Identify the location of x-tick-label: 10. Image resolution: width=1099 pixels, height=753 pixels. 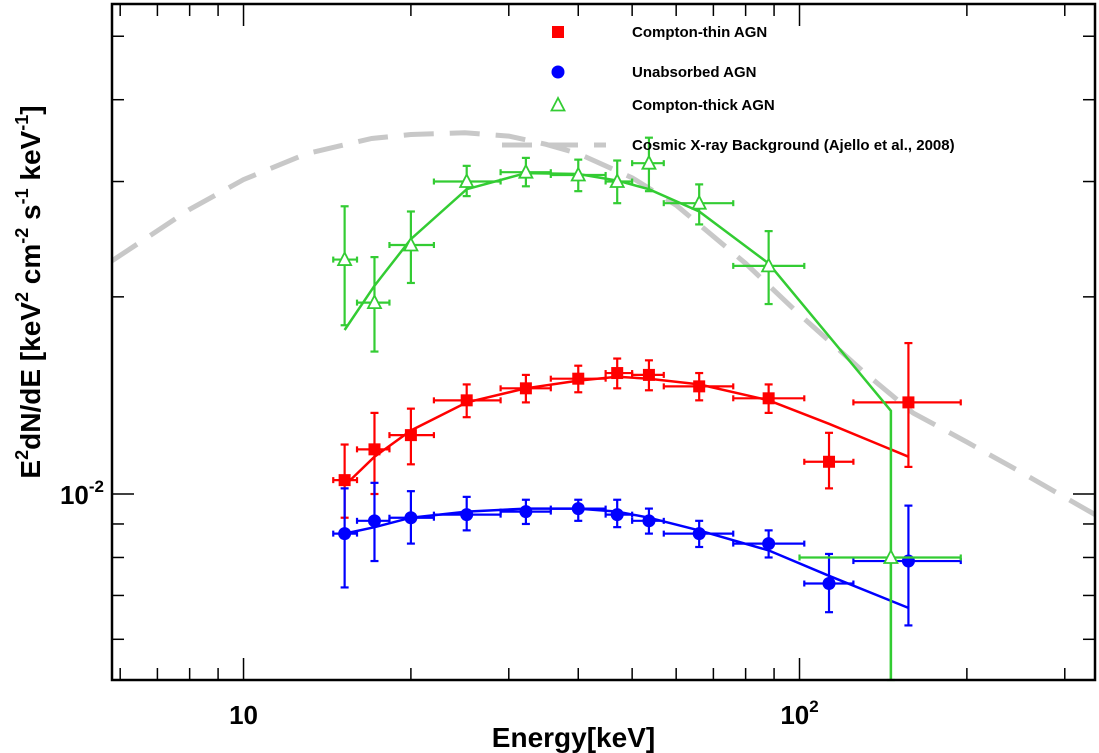
(243, 715).